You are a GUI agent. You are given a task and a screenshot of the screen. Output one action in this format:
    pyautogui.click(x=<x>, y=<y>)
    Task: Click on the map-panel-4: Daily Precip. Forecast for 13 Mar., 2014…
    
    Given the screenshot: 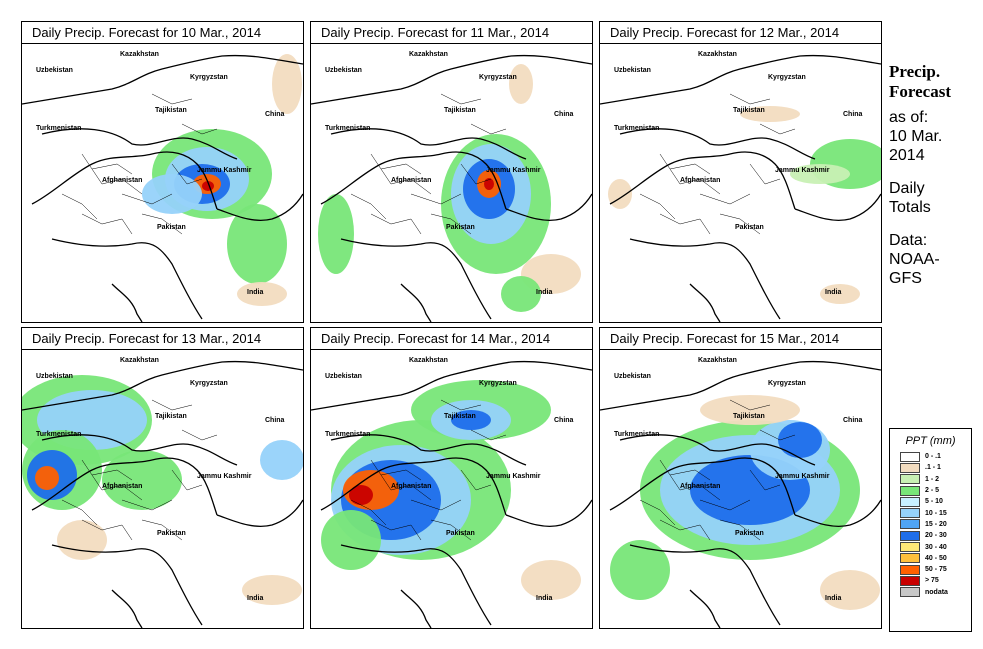 What is the action you would take?
    pyautogui.click(x=162, y=478)
    